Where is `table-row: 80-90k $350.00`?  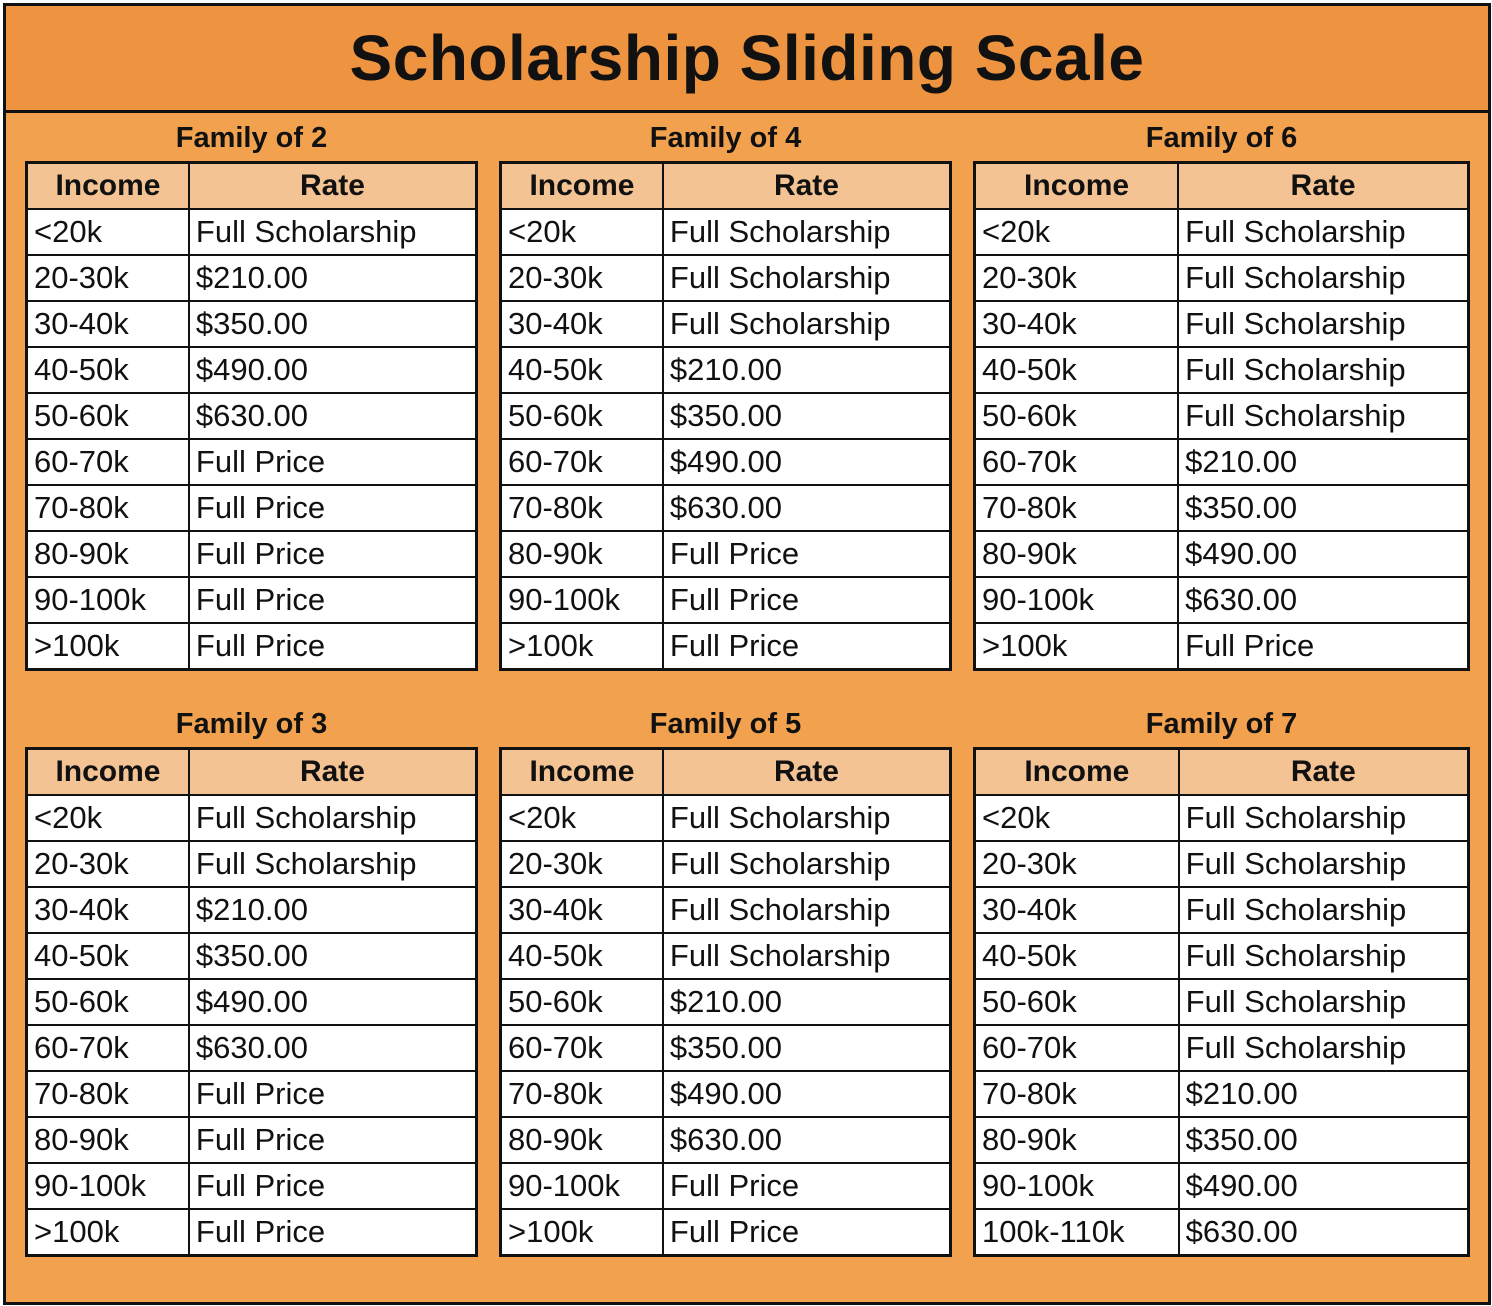
table-row: 80-90k $350.00 is located at coordinates (1221, 1140).